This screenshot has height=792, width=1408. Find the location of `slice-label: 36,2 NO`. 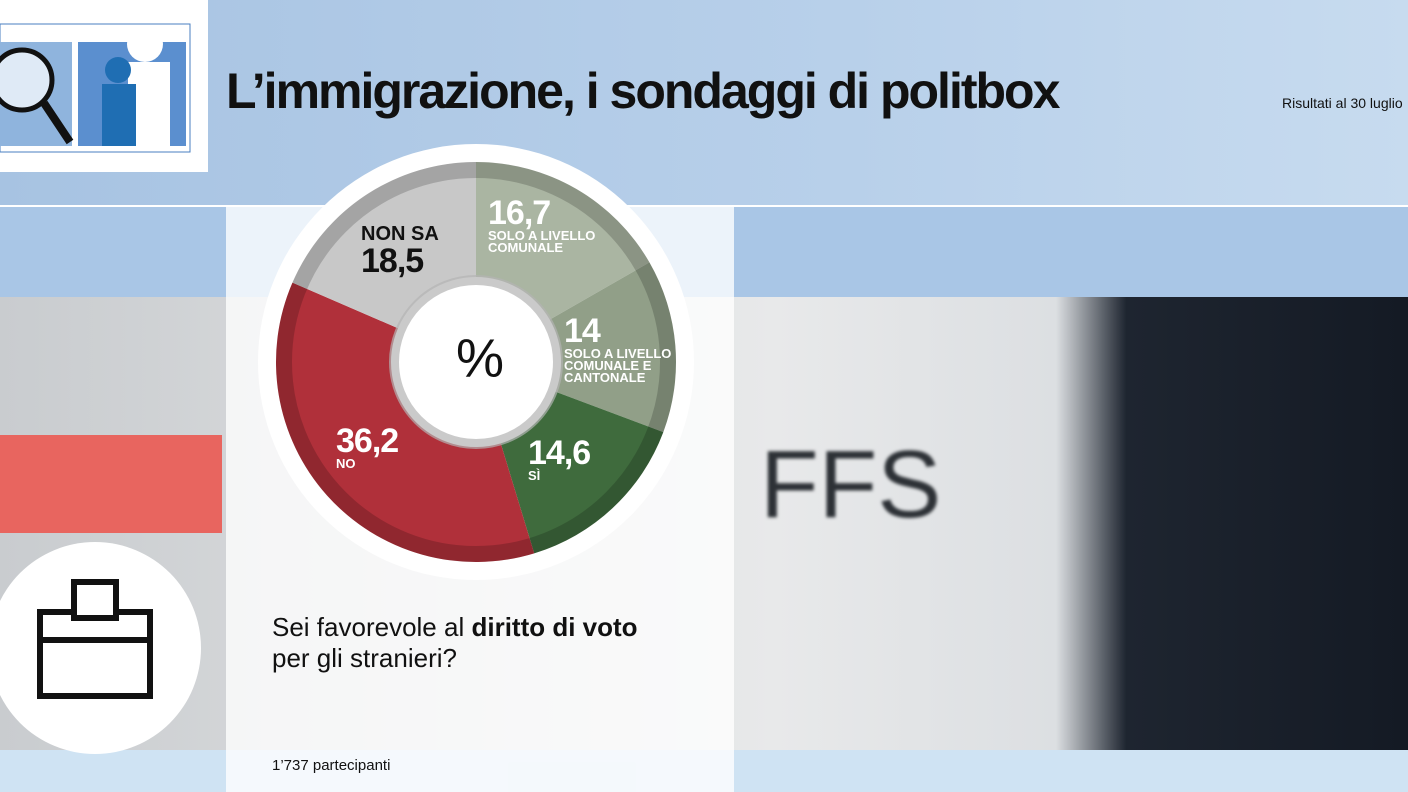

slice-label: 36,2 NO is located at coordinates (367, 446).